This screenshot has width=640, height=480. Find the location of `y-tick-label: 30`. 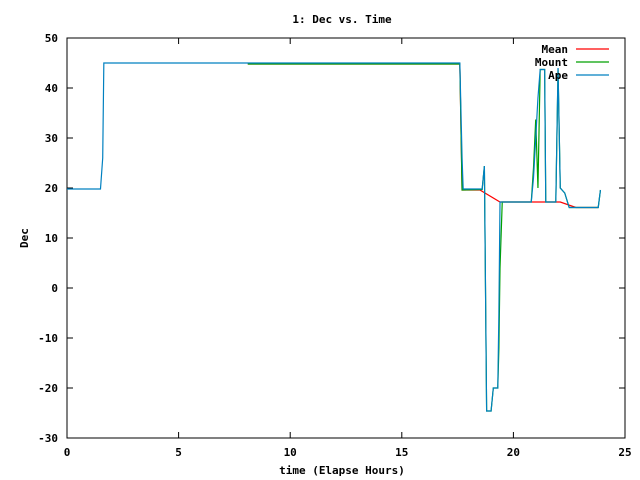

y-tick-label: 30 is located at coordinates (51, 138).